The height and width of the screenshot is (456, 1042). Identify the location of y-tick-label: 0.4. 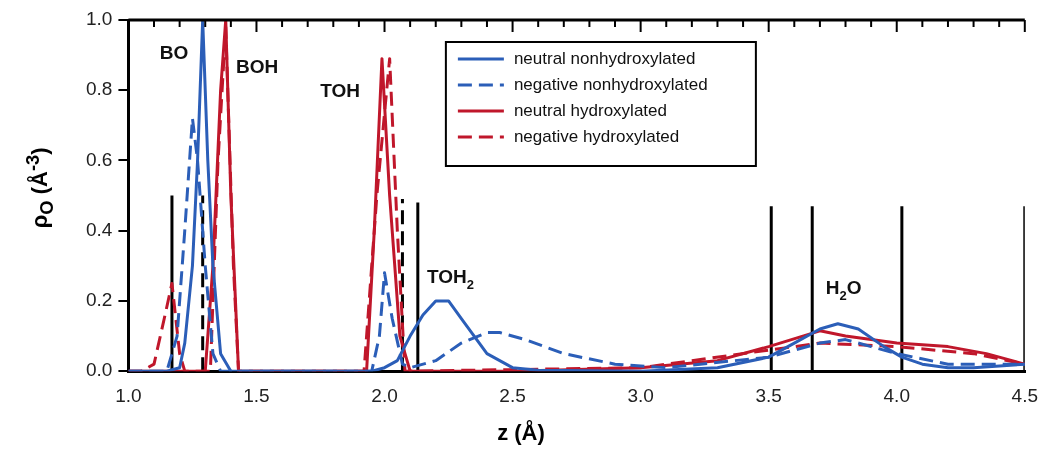
(99, 229).